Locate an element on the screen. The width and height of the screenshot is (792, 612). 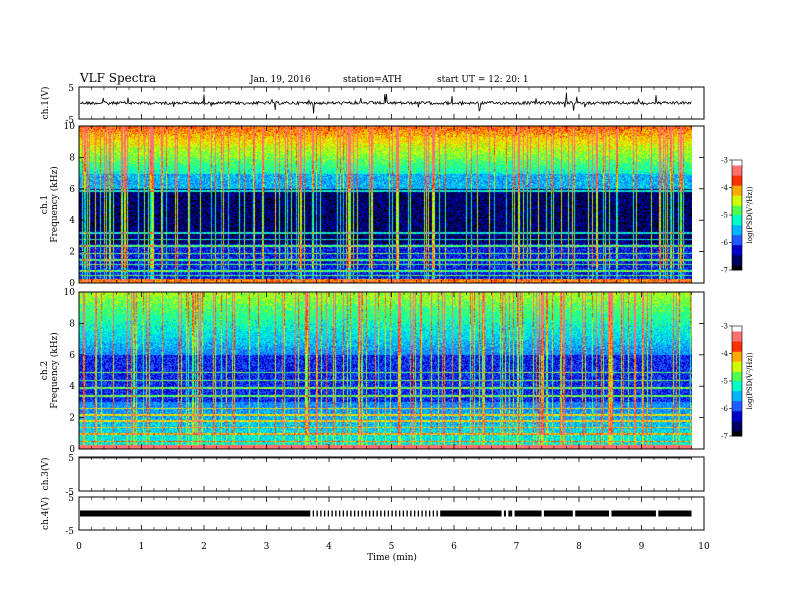
ch1-colorbar: -3 -4 -5 -6 -7 log(PSD(V²/Hz)) is located at coordinates (737, 216).